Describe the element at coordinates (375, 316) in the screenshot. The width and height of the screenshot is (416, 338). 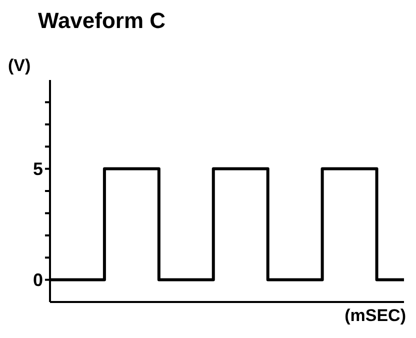
I see `x-axis-title: (mSEC)` at that location.